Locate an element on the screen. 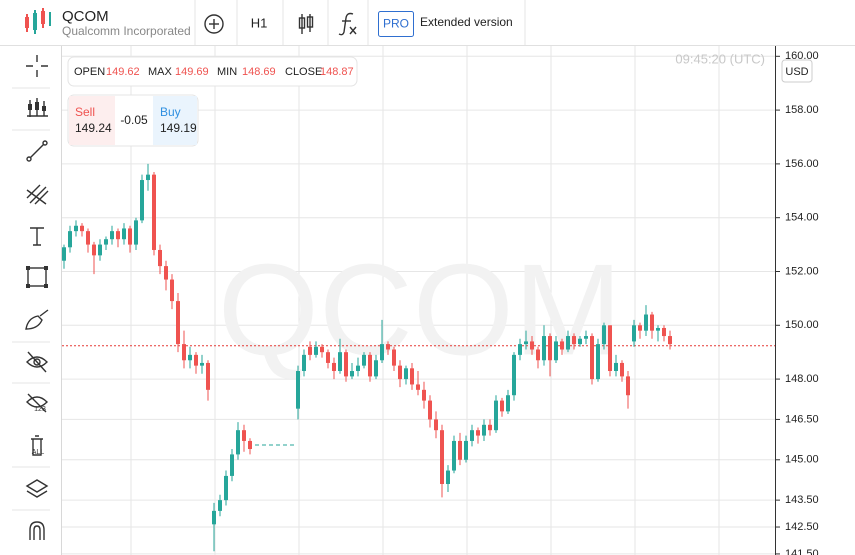 The image size is (855, 555). y-tick-label: 145.00 is located at coordinates (802, 460).